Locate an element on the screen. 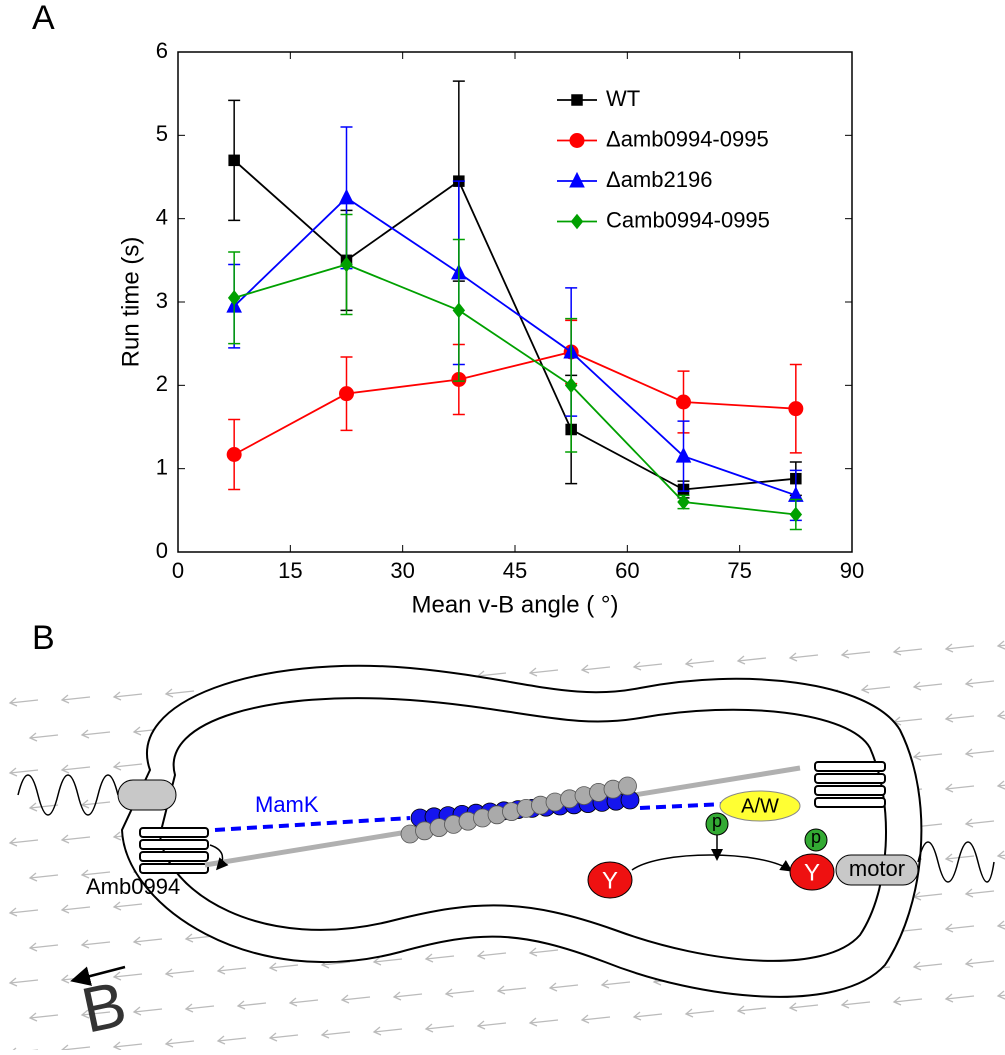 The width and height of the screenshot is (1005, 1055). x-axis-label: Mean v-B angle ( °) is located at coordinates (514, 604).